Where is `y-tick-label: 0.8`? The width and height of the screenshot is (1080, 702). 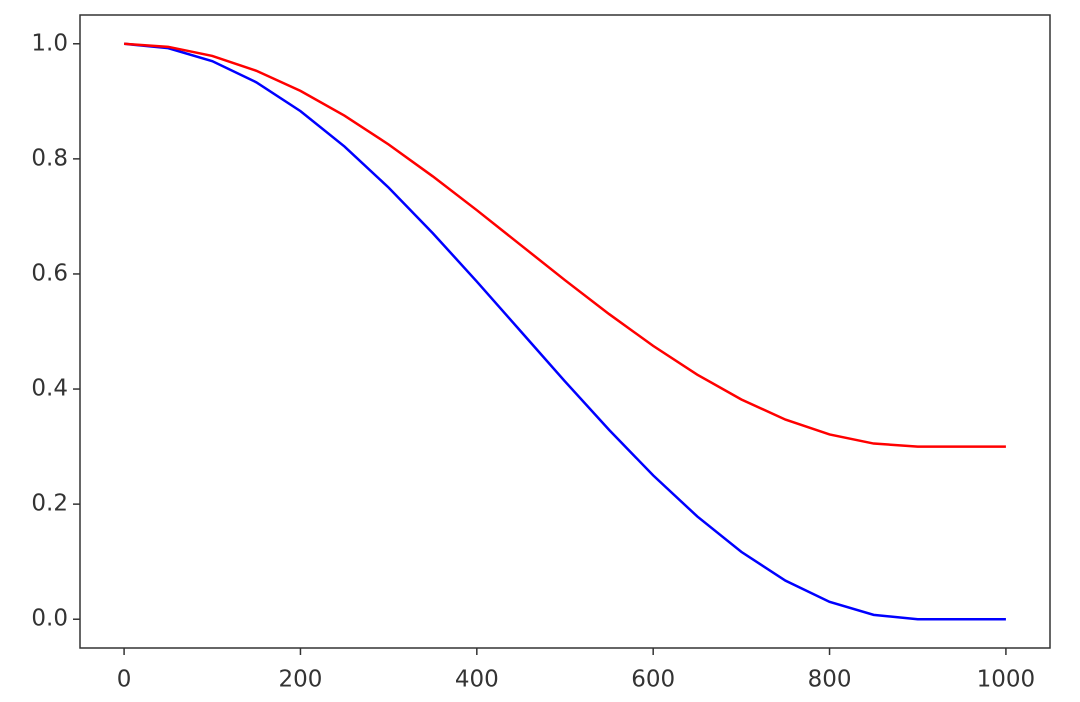 y-tick-label: 0.8 is located at coordinates (49, 158).